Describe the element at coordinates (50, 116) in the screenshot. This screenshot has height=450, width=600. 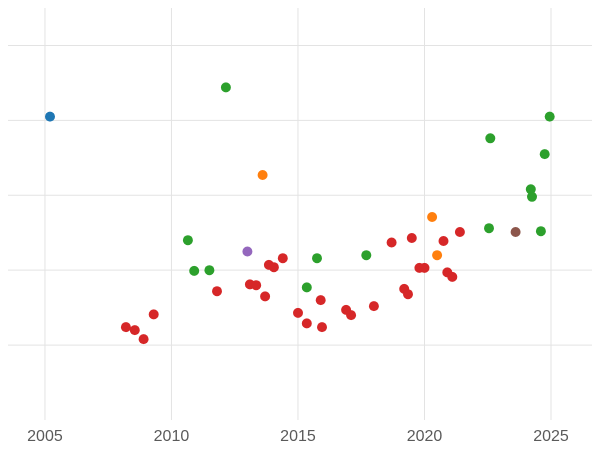
I see `data-point-blue-group` at that location.